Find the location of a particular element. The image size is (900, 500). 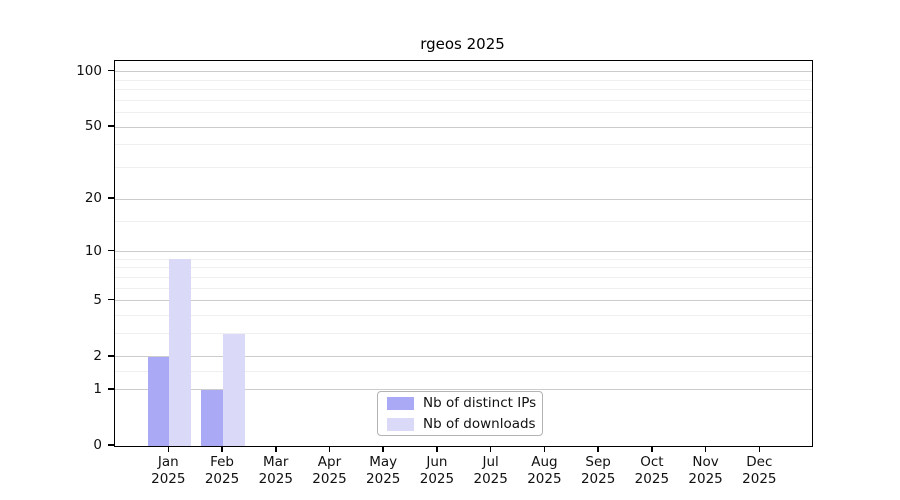

x-tick-label: Dec 2025 is located at coordinates (759, 470).